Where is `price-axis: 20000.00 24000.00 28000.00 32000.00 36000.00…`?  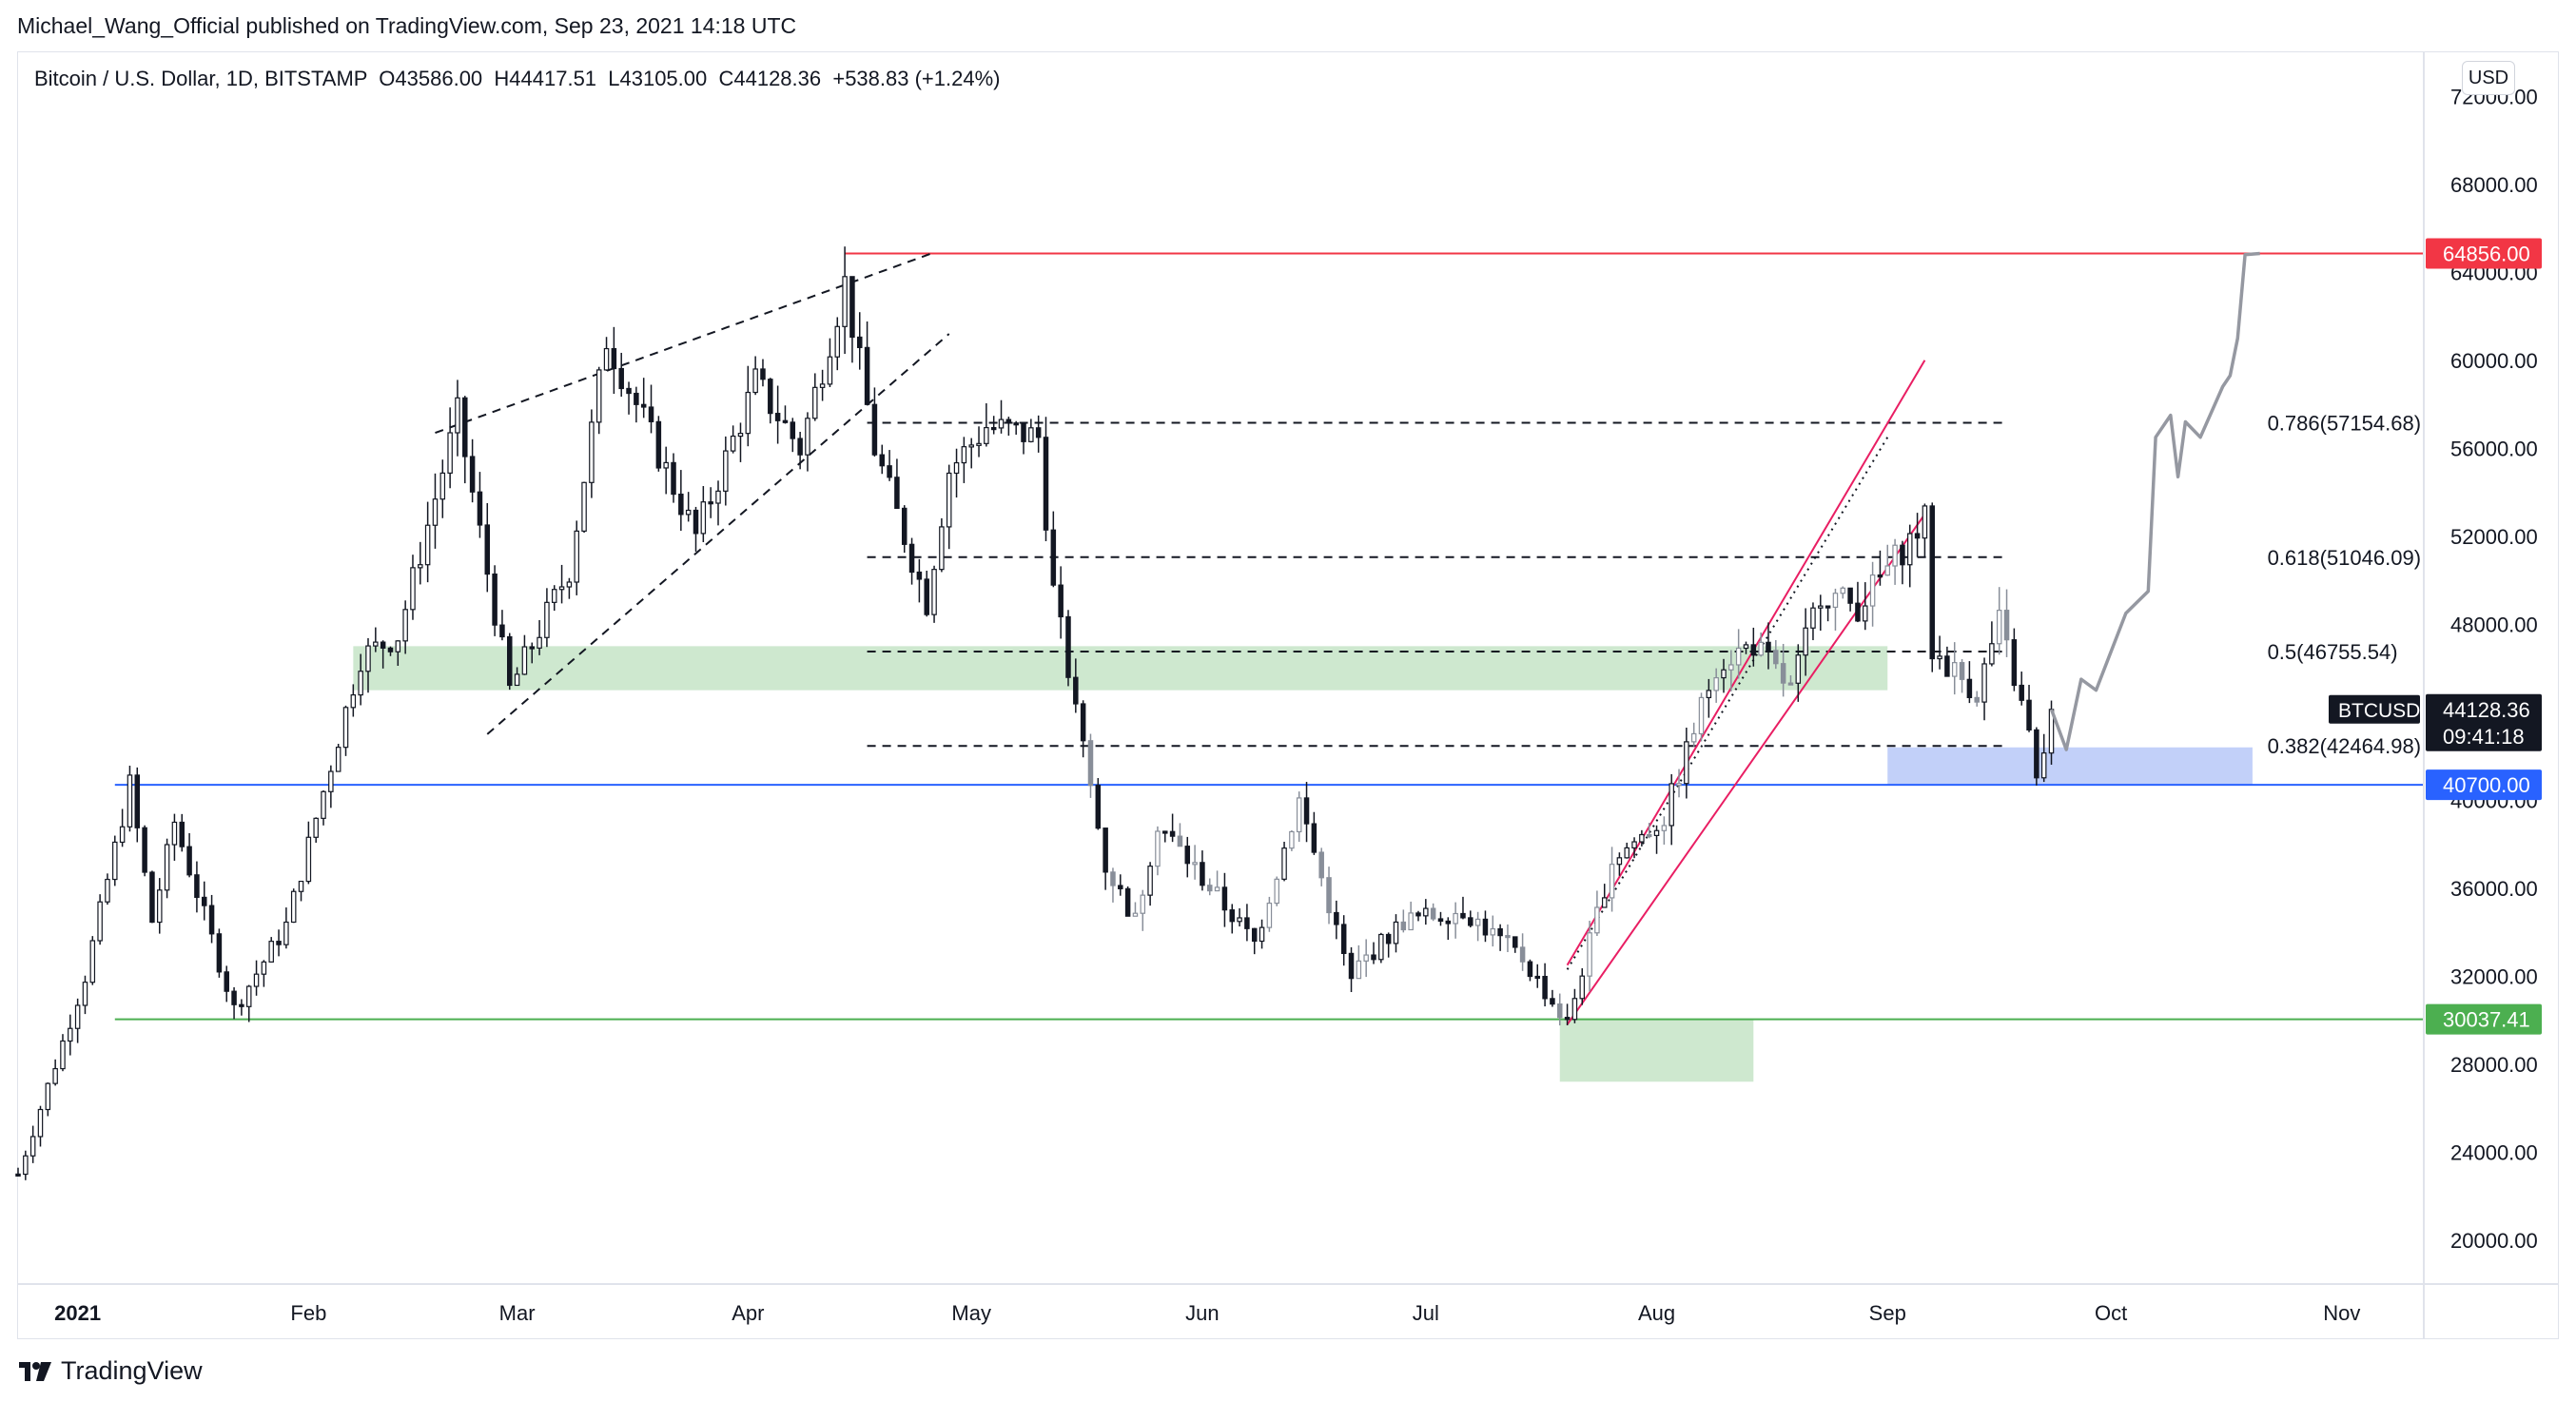 price-axis: 20000.00 24000.00 28000.00 32000.00 36000.00… is located at coordinates (2435, 695).